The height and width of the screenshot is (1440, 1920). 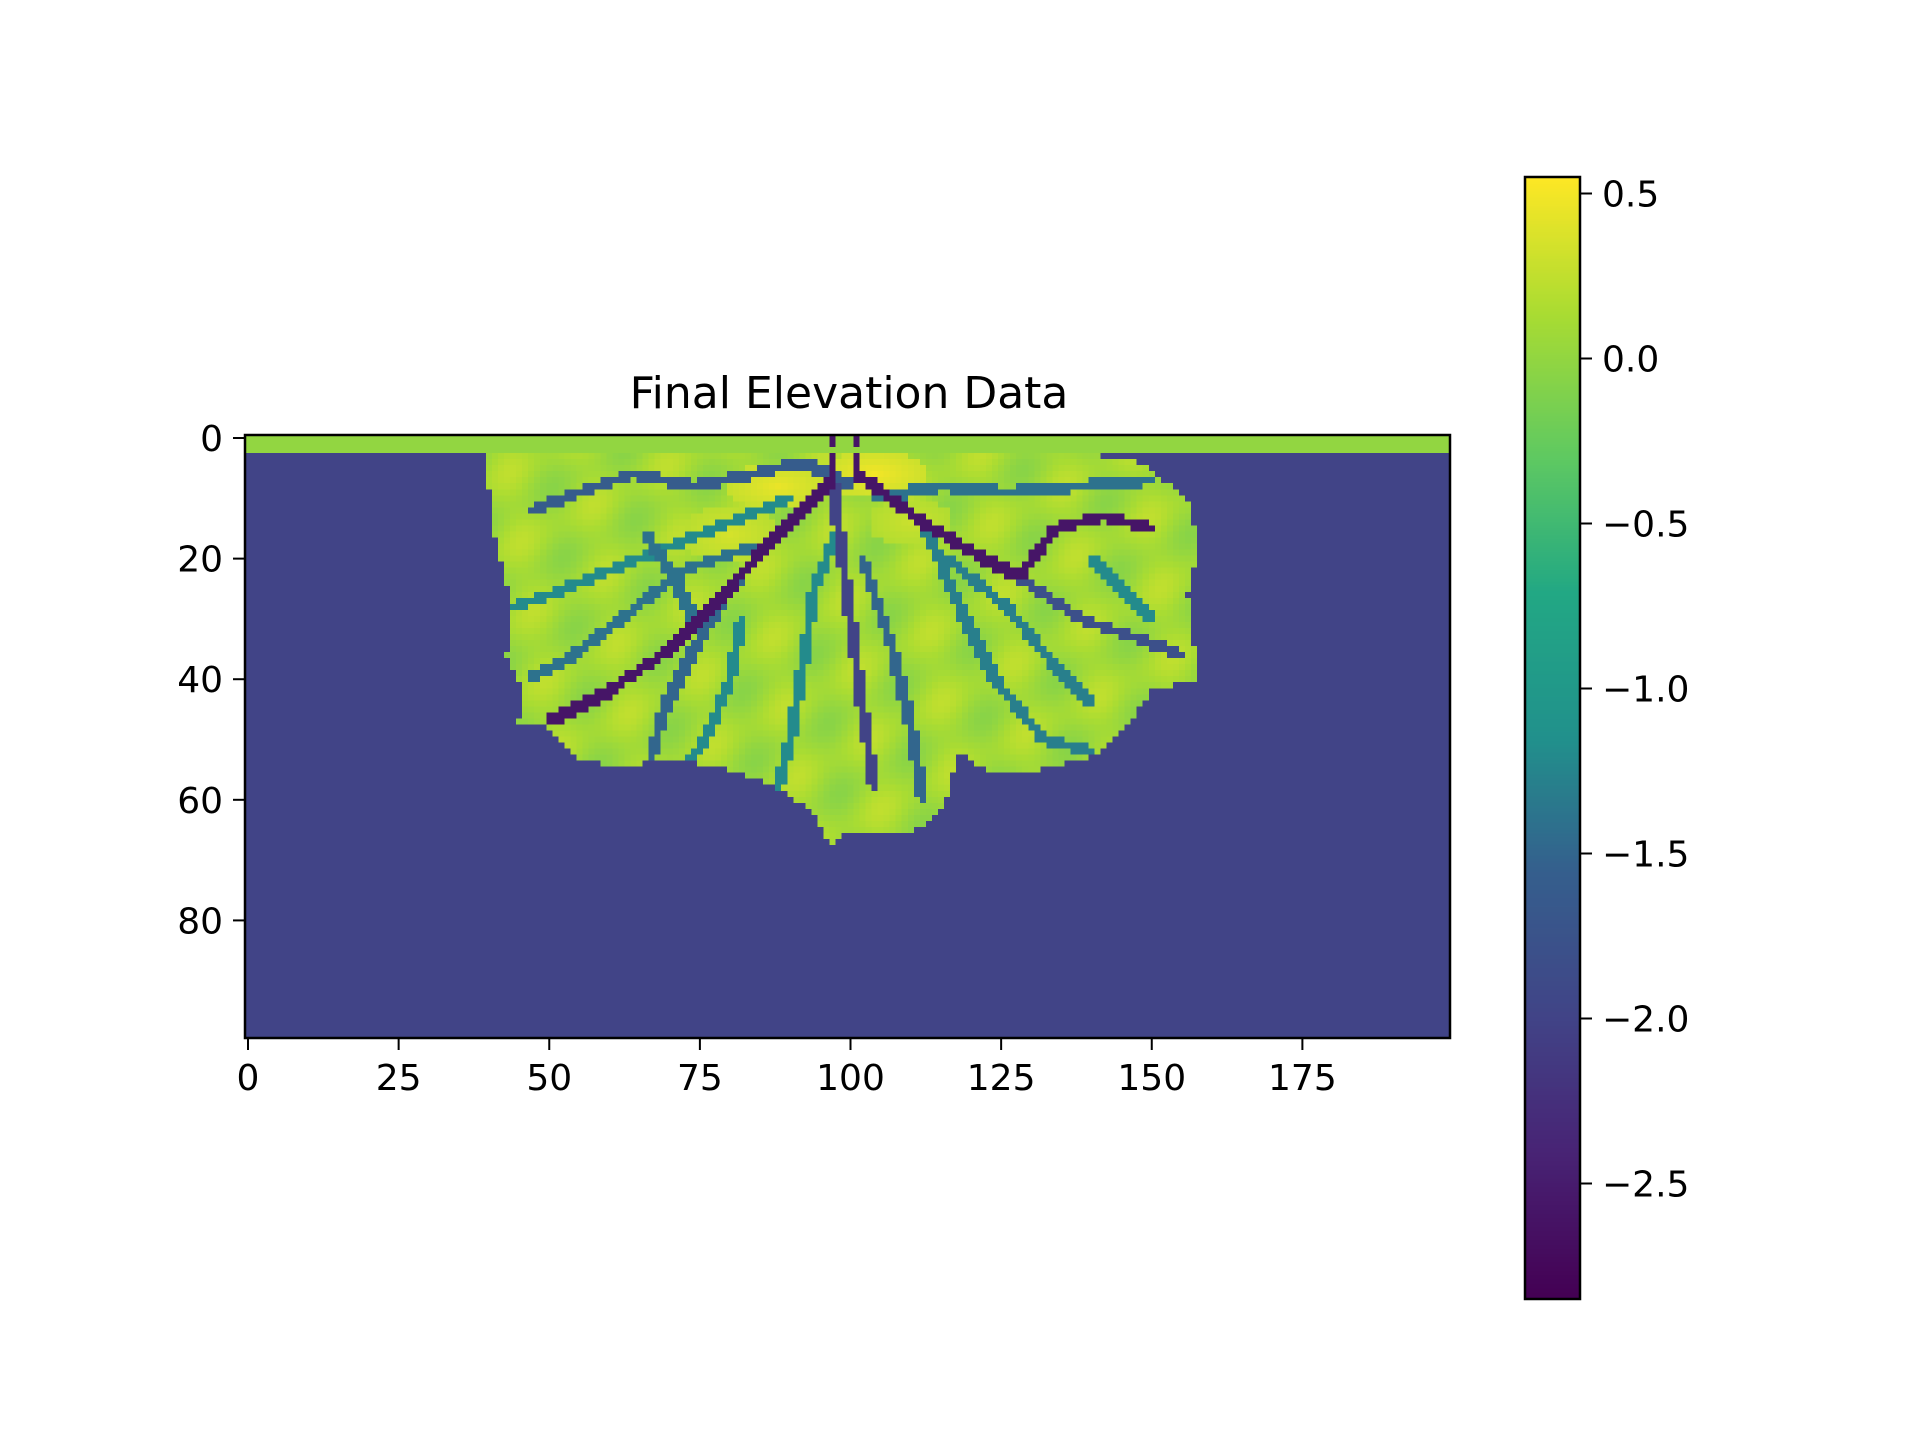 I want to click on x-tick-label: 50, so click(x=549, y=1078).